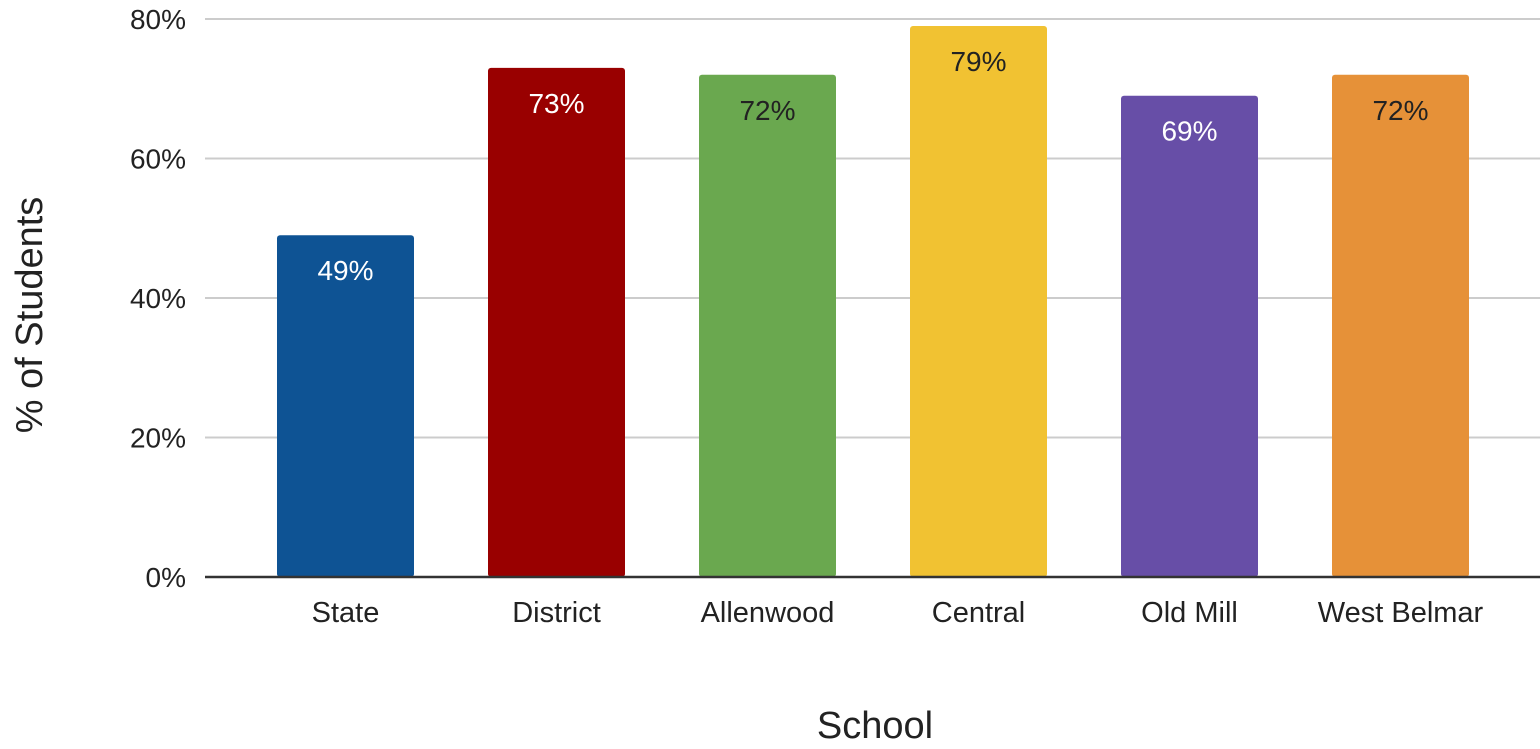  What do you see at coordinates (1189, 336) in the screenshot?
I see `bar-old-mill` at bounding box center [1189, 336].